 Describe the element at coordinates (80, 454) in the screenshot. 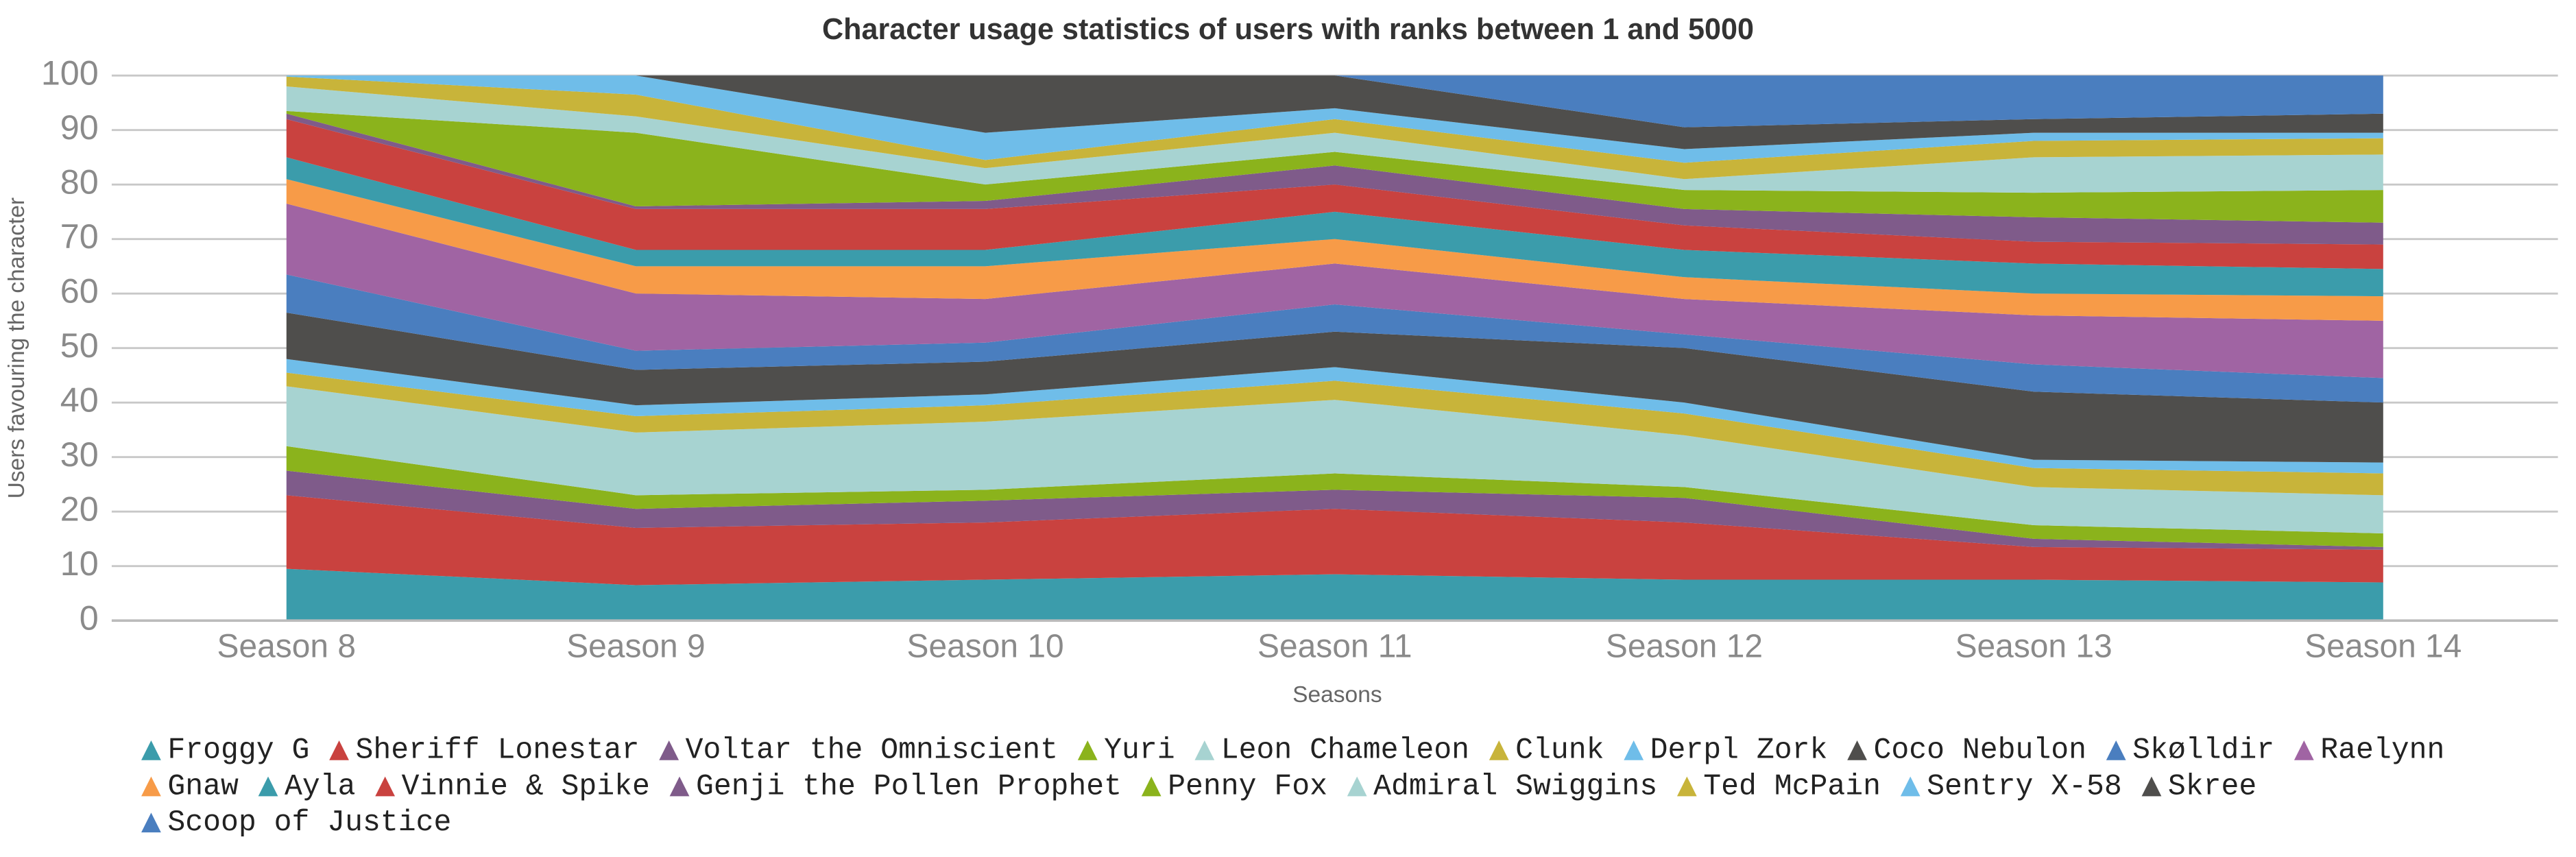

I see `y-tick-label: 30` at that location.